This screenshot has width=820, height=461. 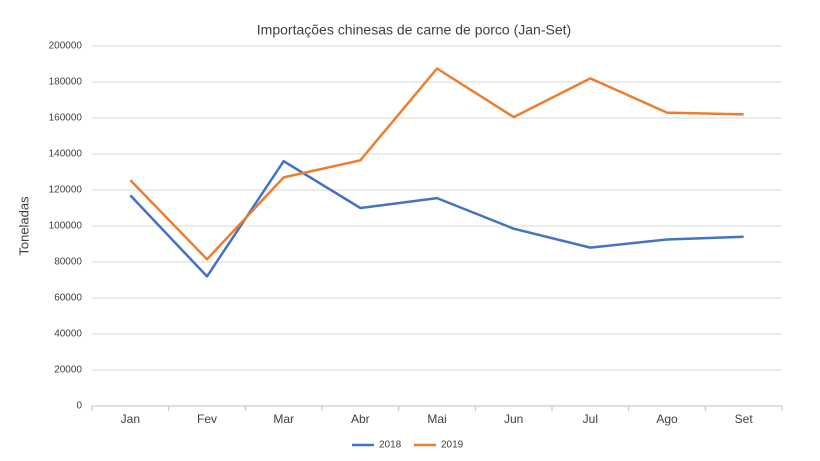 I want to click on x-tick-label: Set, so click(x=744, y=419).